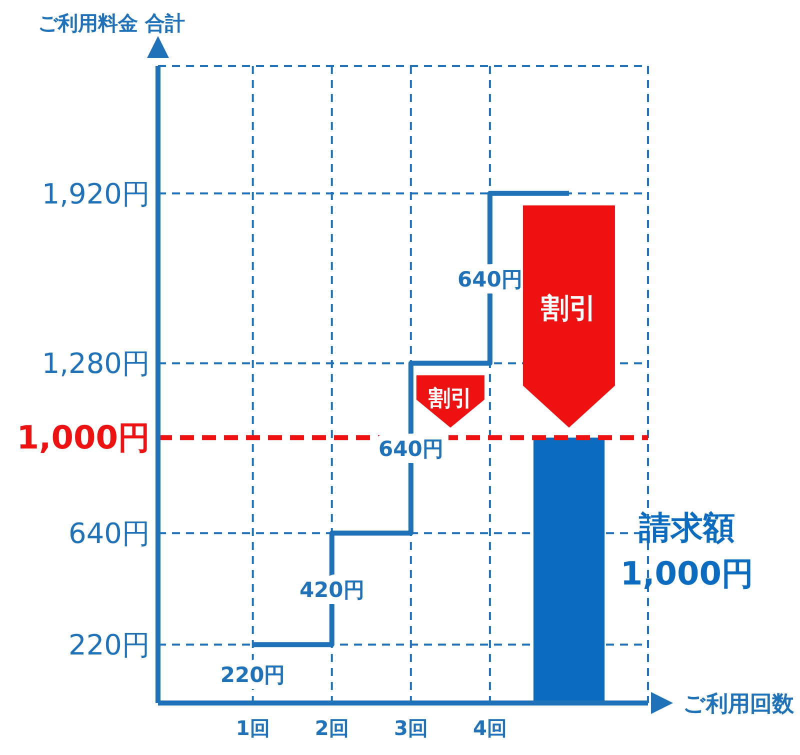 This screenshot has width=800, height=755. I want to click on x-axis-title: ご利用回数, so click(739, 704).